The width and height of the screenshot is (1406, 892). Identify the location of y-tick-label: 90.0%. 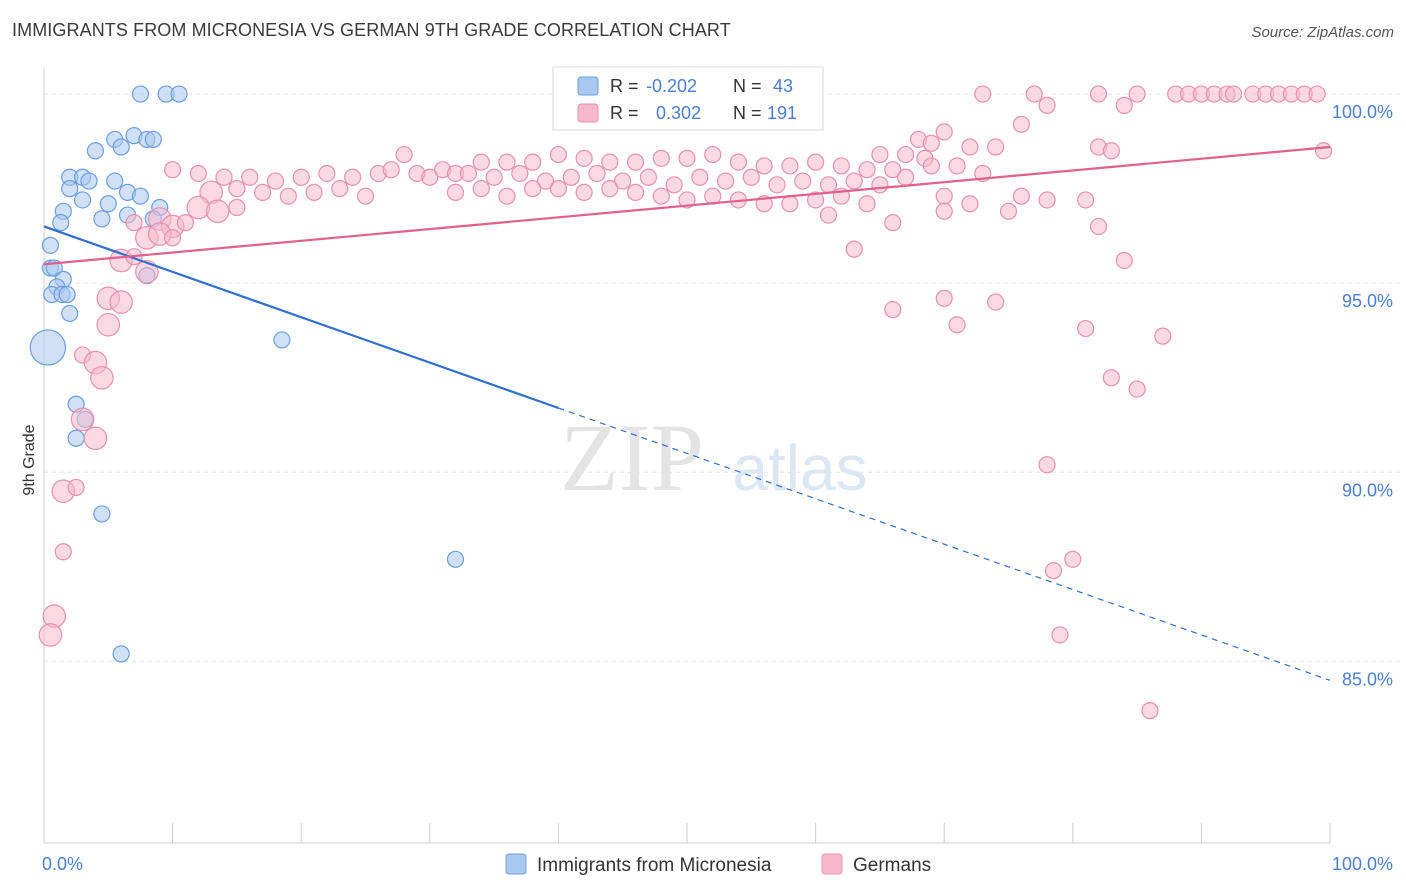
(1367, 490).